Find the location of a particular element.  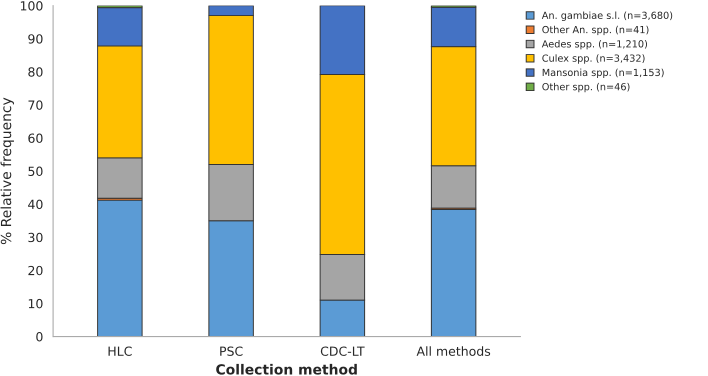

legend-label: Other An. spp. (n=41) is located at coordinates (595, 31).